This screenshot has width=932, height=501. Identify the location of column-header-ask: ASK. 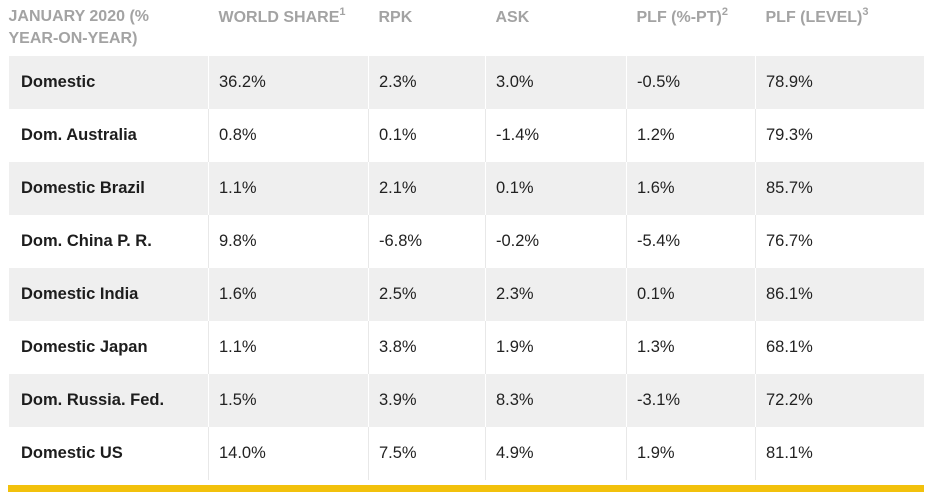
(556, 28).